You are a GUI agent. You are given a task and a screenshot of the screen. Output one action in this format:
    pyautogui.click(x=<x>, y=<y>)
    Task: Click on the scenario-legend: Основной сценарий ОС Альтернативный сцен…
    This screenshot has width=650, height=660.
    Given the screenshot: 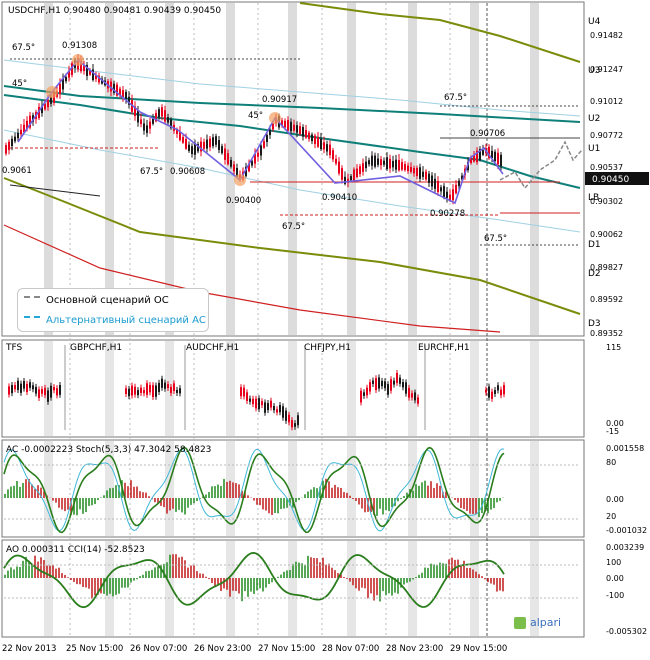 What is the action you would take?
    pyautogui.click(x=113, y=310)
    